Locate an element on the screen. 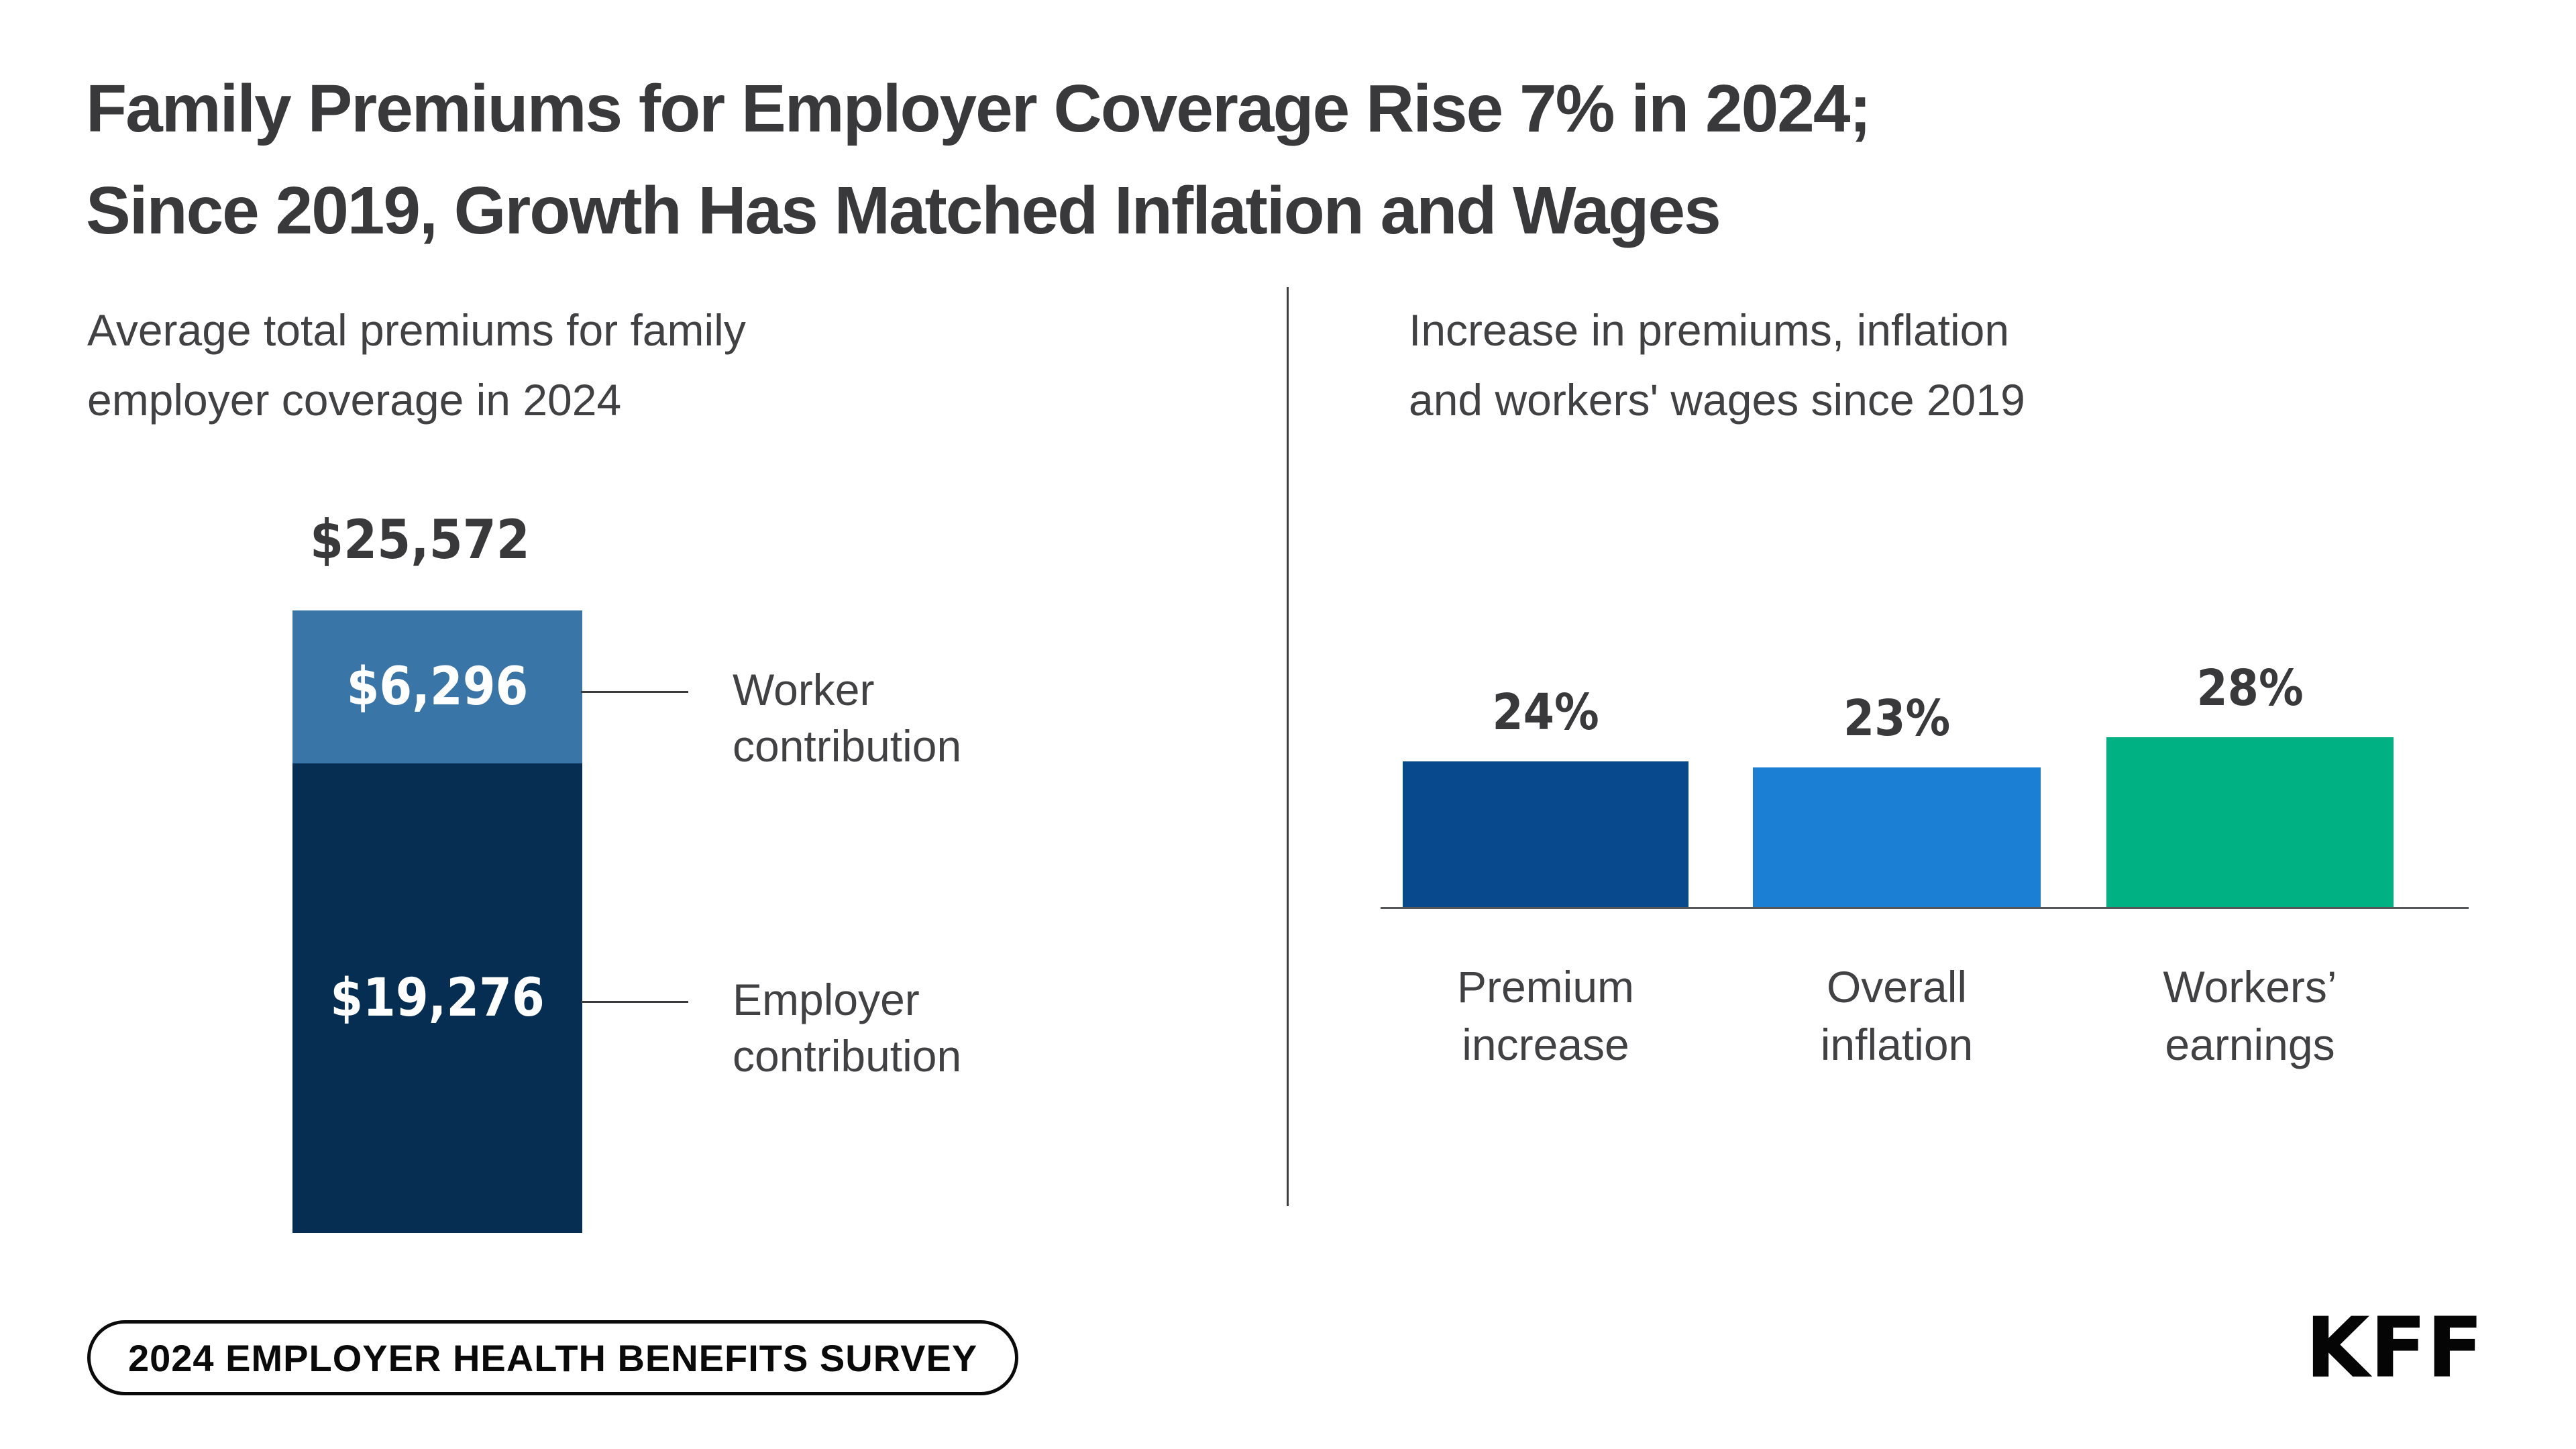 The width and height of the screenshot is (2576, 1449). bar-column-workers-earnings: 28% is located at coordinates (2250, 783).